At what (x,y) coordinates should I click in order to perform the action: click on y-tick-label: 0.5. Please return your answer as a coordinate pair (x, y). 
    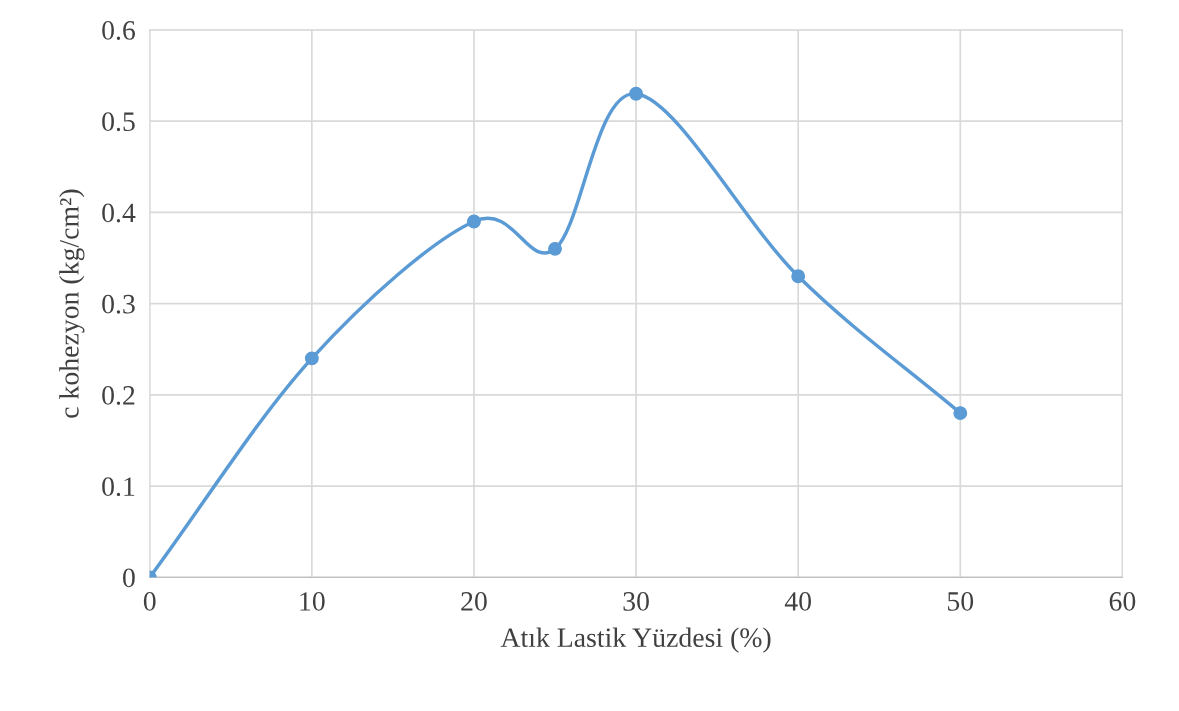
    Looking at the image, I should click on (118, 122).